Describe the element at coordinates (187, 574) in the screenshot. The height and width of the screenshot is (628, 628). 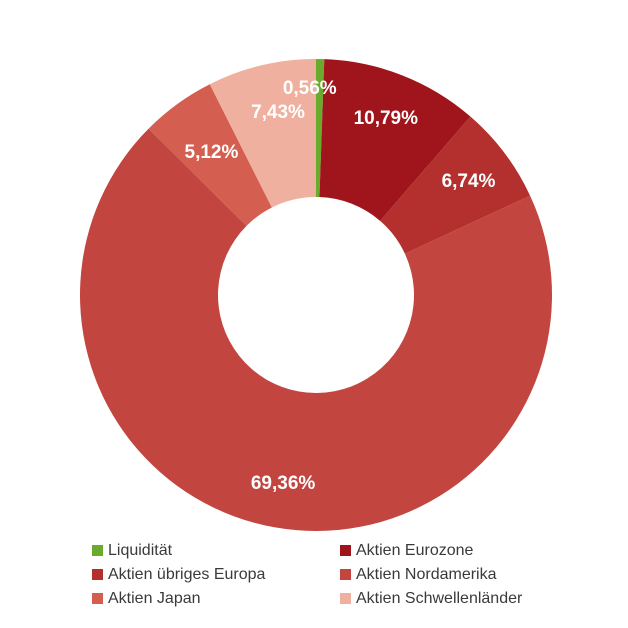
I see `legend-label: Aktien übriges Europa` at that location.